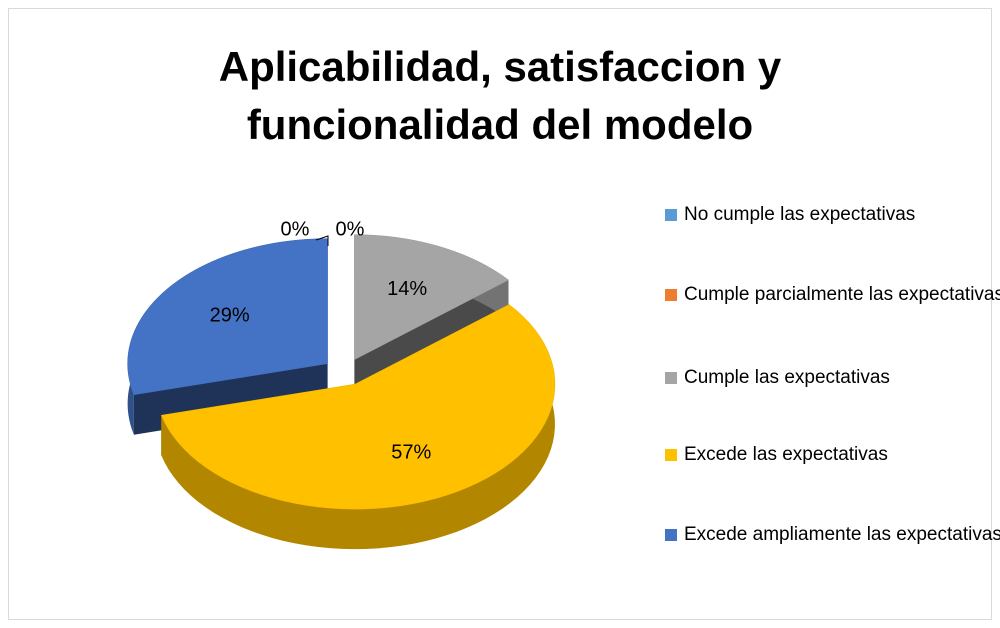 This screenshot has height=628, width=1000. What do you see at coordinates (411, 452) in the screenshot?
I see `data-label: 57%` at bounding box center [411, 452].